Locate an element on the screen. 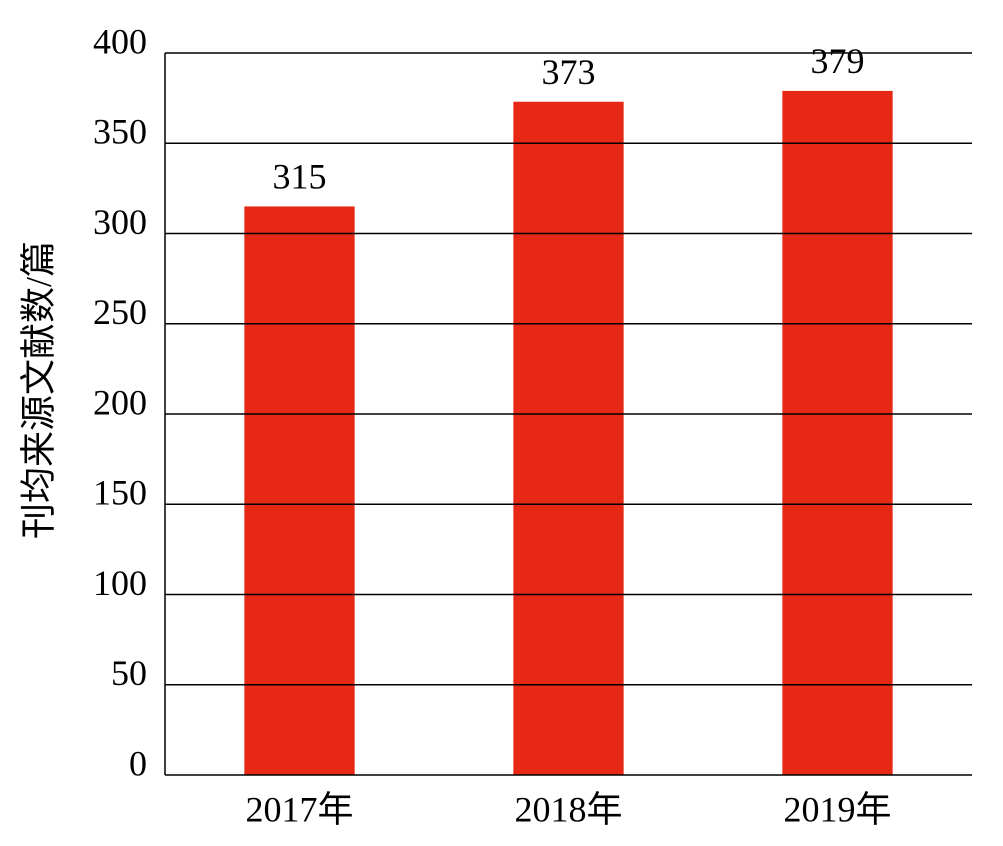  y-tick-label: 0 is located at coordinates (138, 763).